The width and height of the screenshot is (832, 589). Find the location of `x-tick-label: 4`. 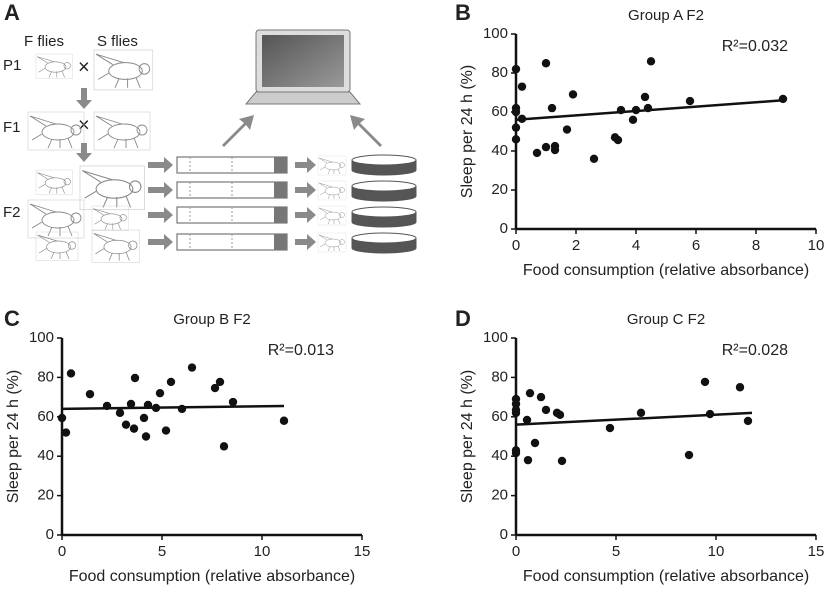

x-tick-label: 4 is located at coordinates (636, 245).